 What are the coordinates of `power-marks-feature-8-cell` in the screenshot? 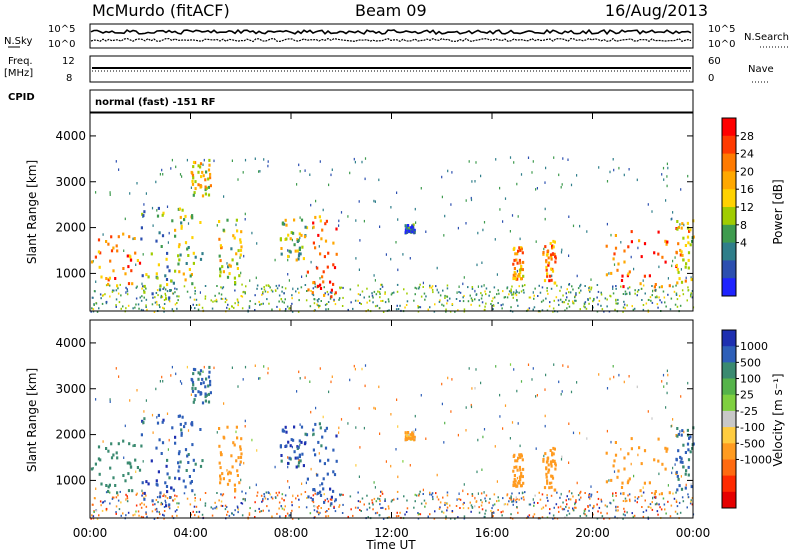 It's located at (519, 260).